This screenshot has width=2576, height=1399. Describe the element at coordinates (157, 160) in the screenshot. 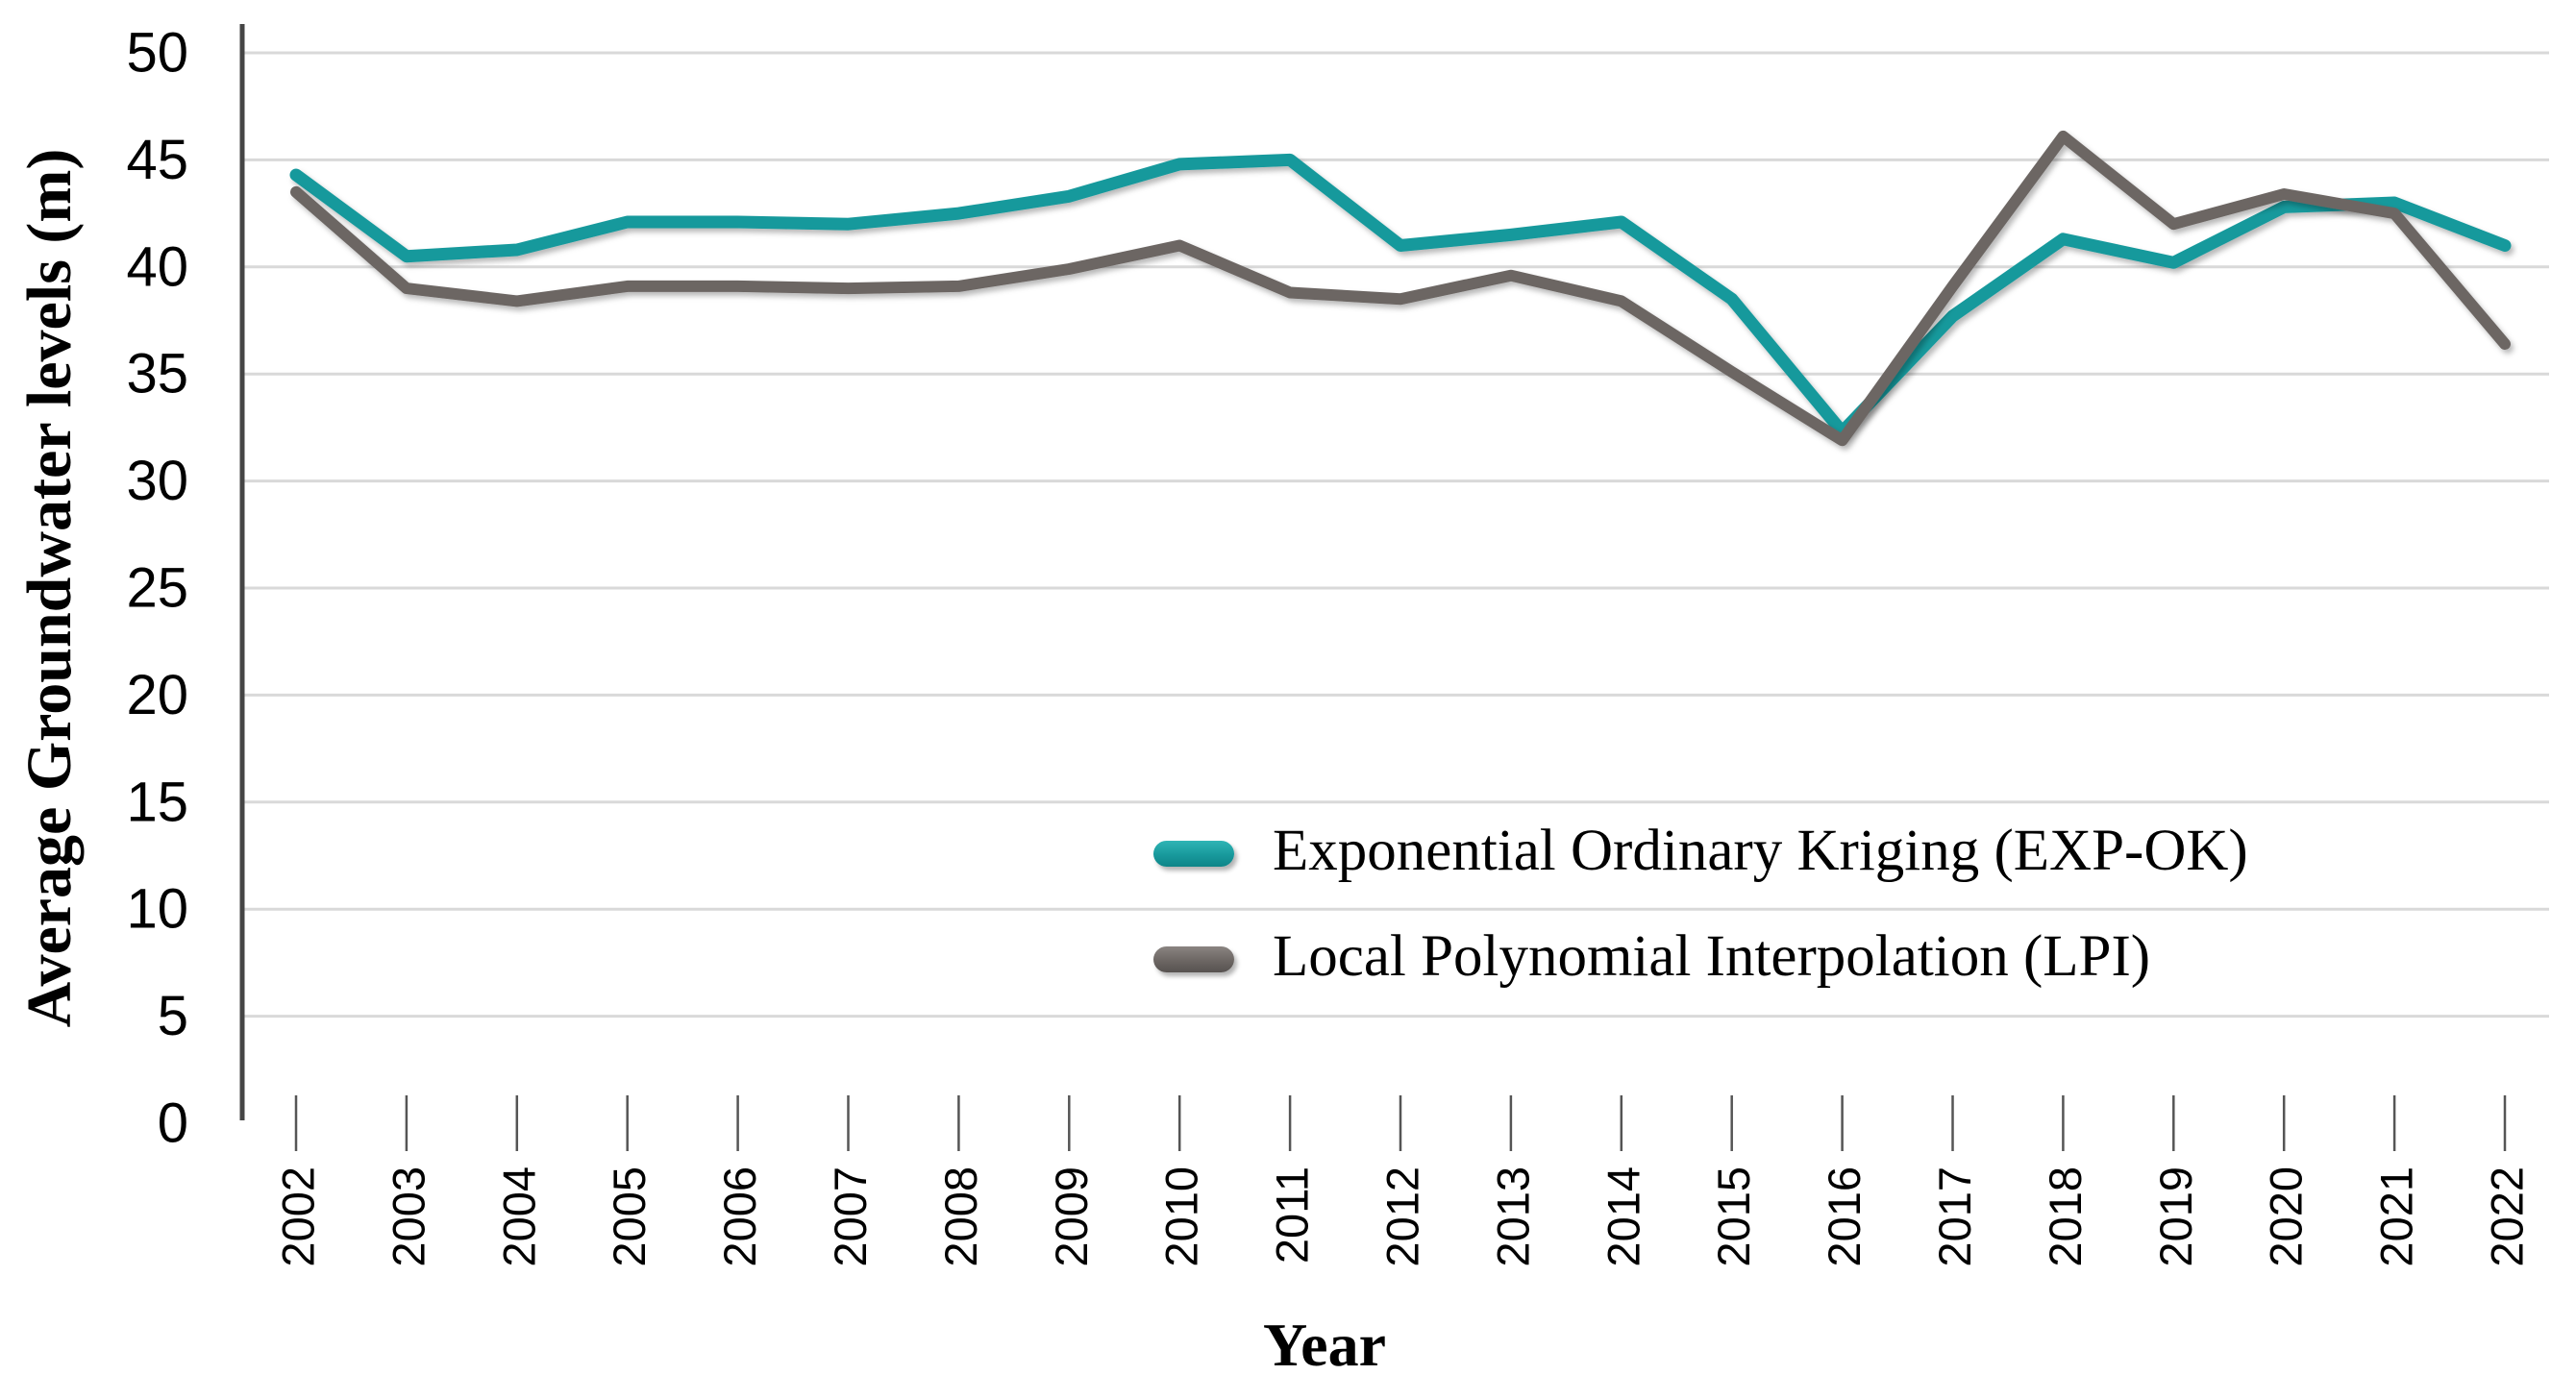

I see `y-tick-label-45: 45` at that location.